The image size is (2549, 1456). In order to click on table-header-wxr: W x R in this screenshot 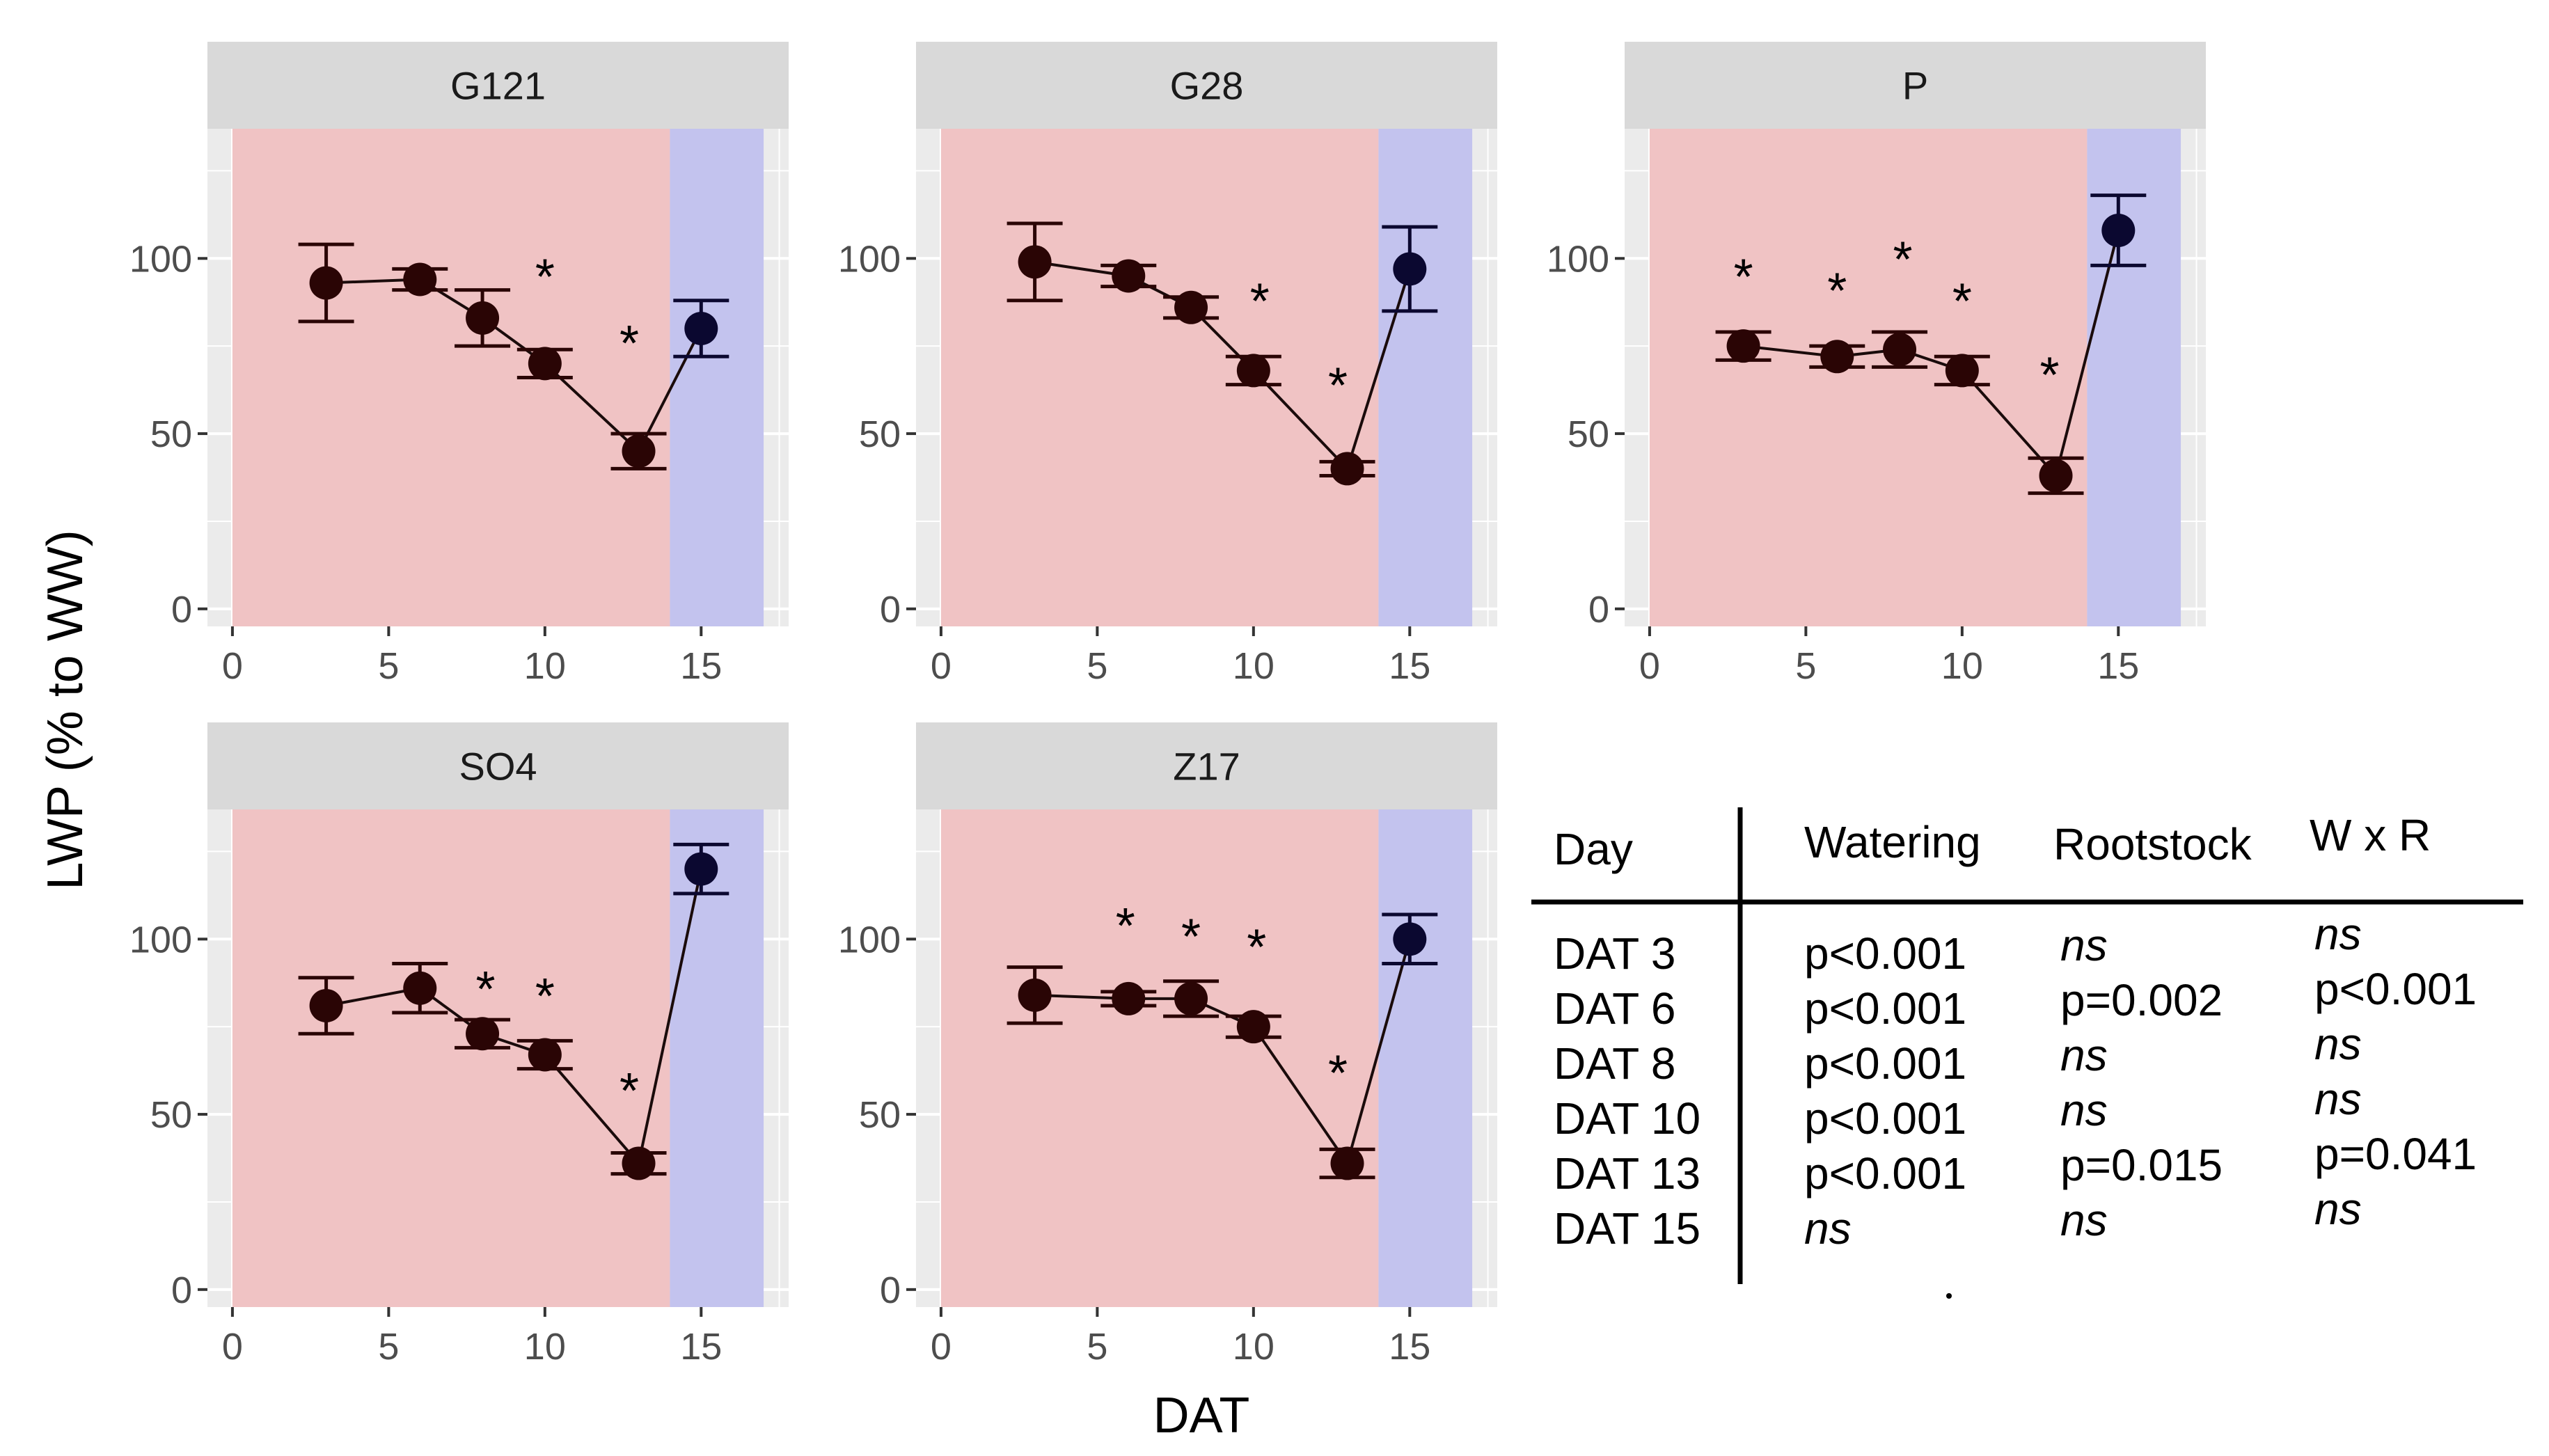, I will do `click(2371, 835)`.